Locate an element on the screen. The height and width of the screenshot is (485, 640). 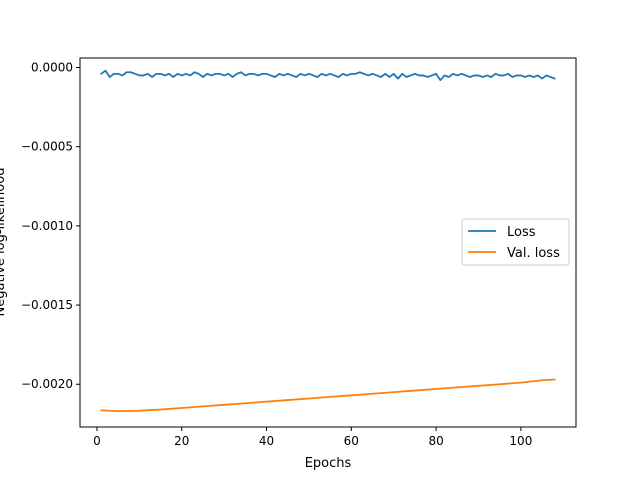
x-tick-label: 40 is located at coordinates (266, 441).